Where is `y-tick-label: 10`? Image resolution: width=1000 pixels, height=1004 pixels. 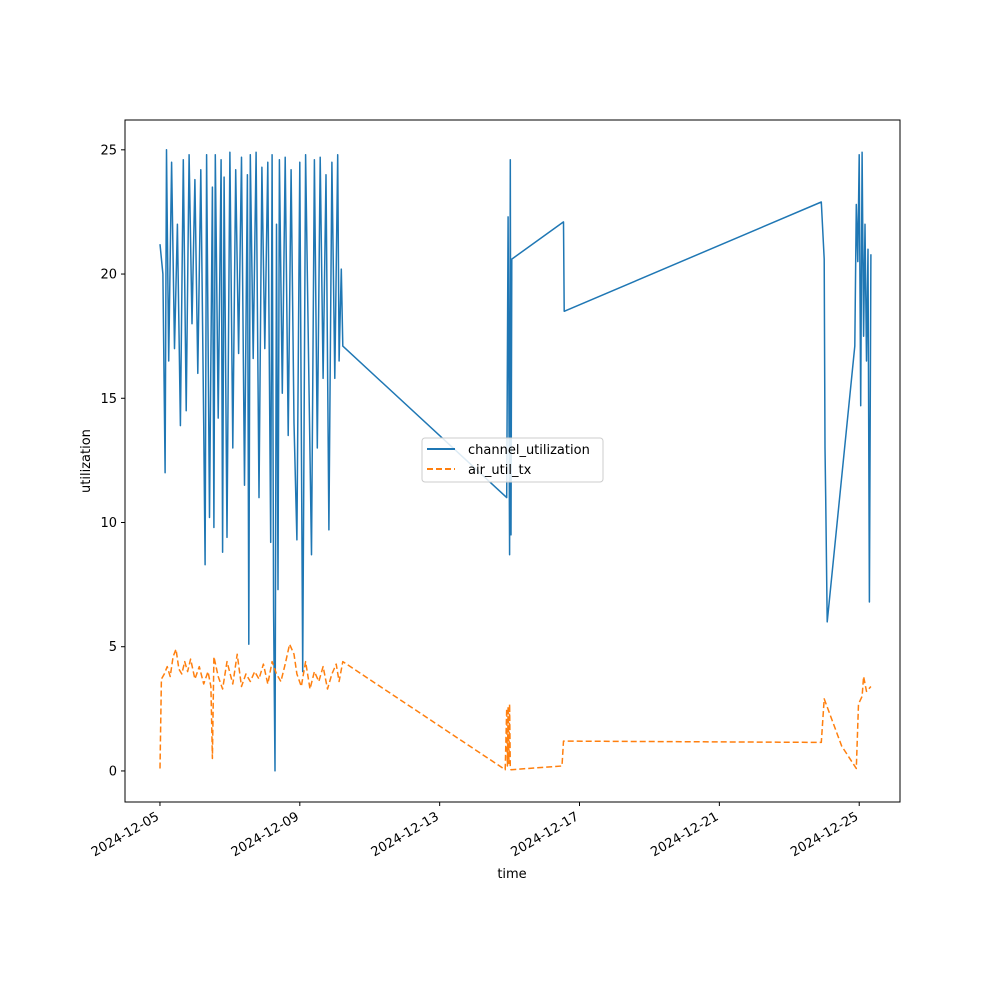 y-tick-label: 10 is located at coordinates (108, 523).